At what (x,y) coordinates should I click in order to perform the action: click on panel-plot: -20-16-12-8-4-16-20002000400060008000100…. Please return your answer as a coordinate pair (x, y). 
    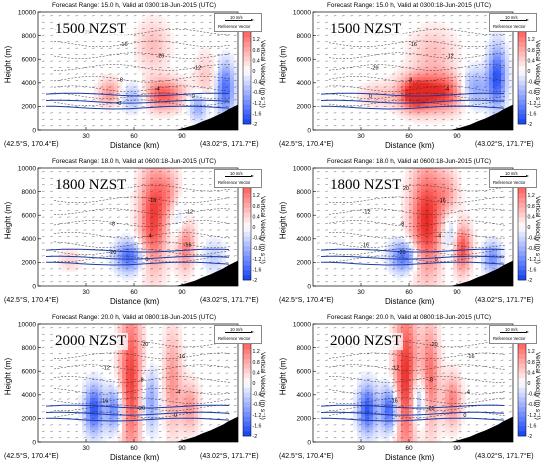
    Looking at the image, I should click on (140, 230).